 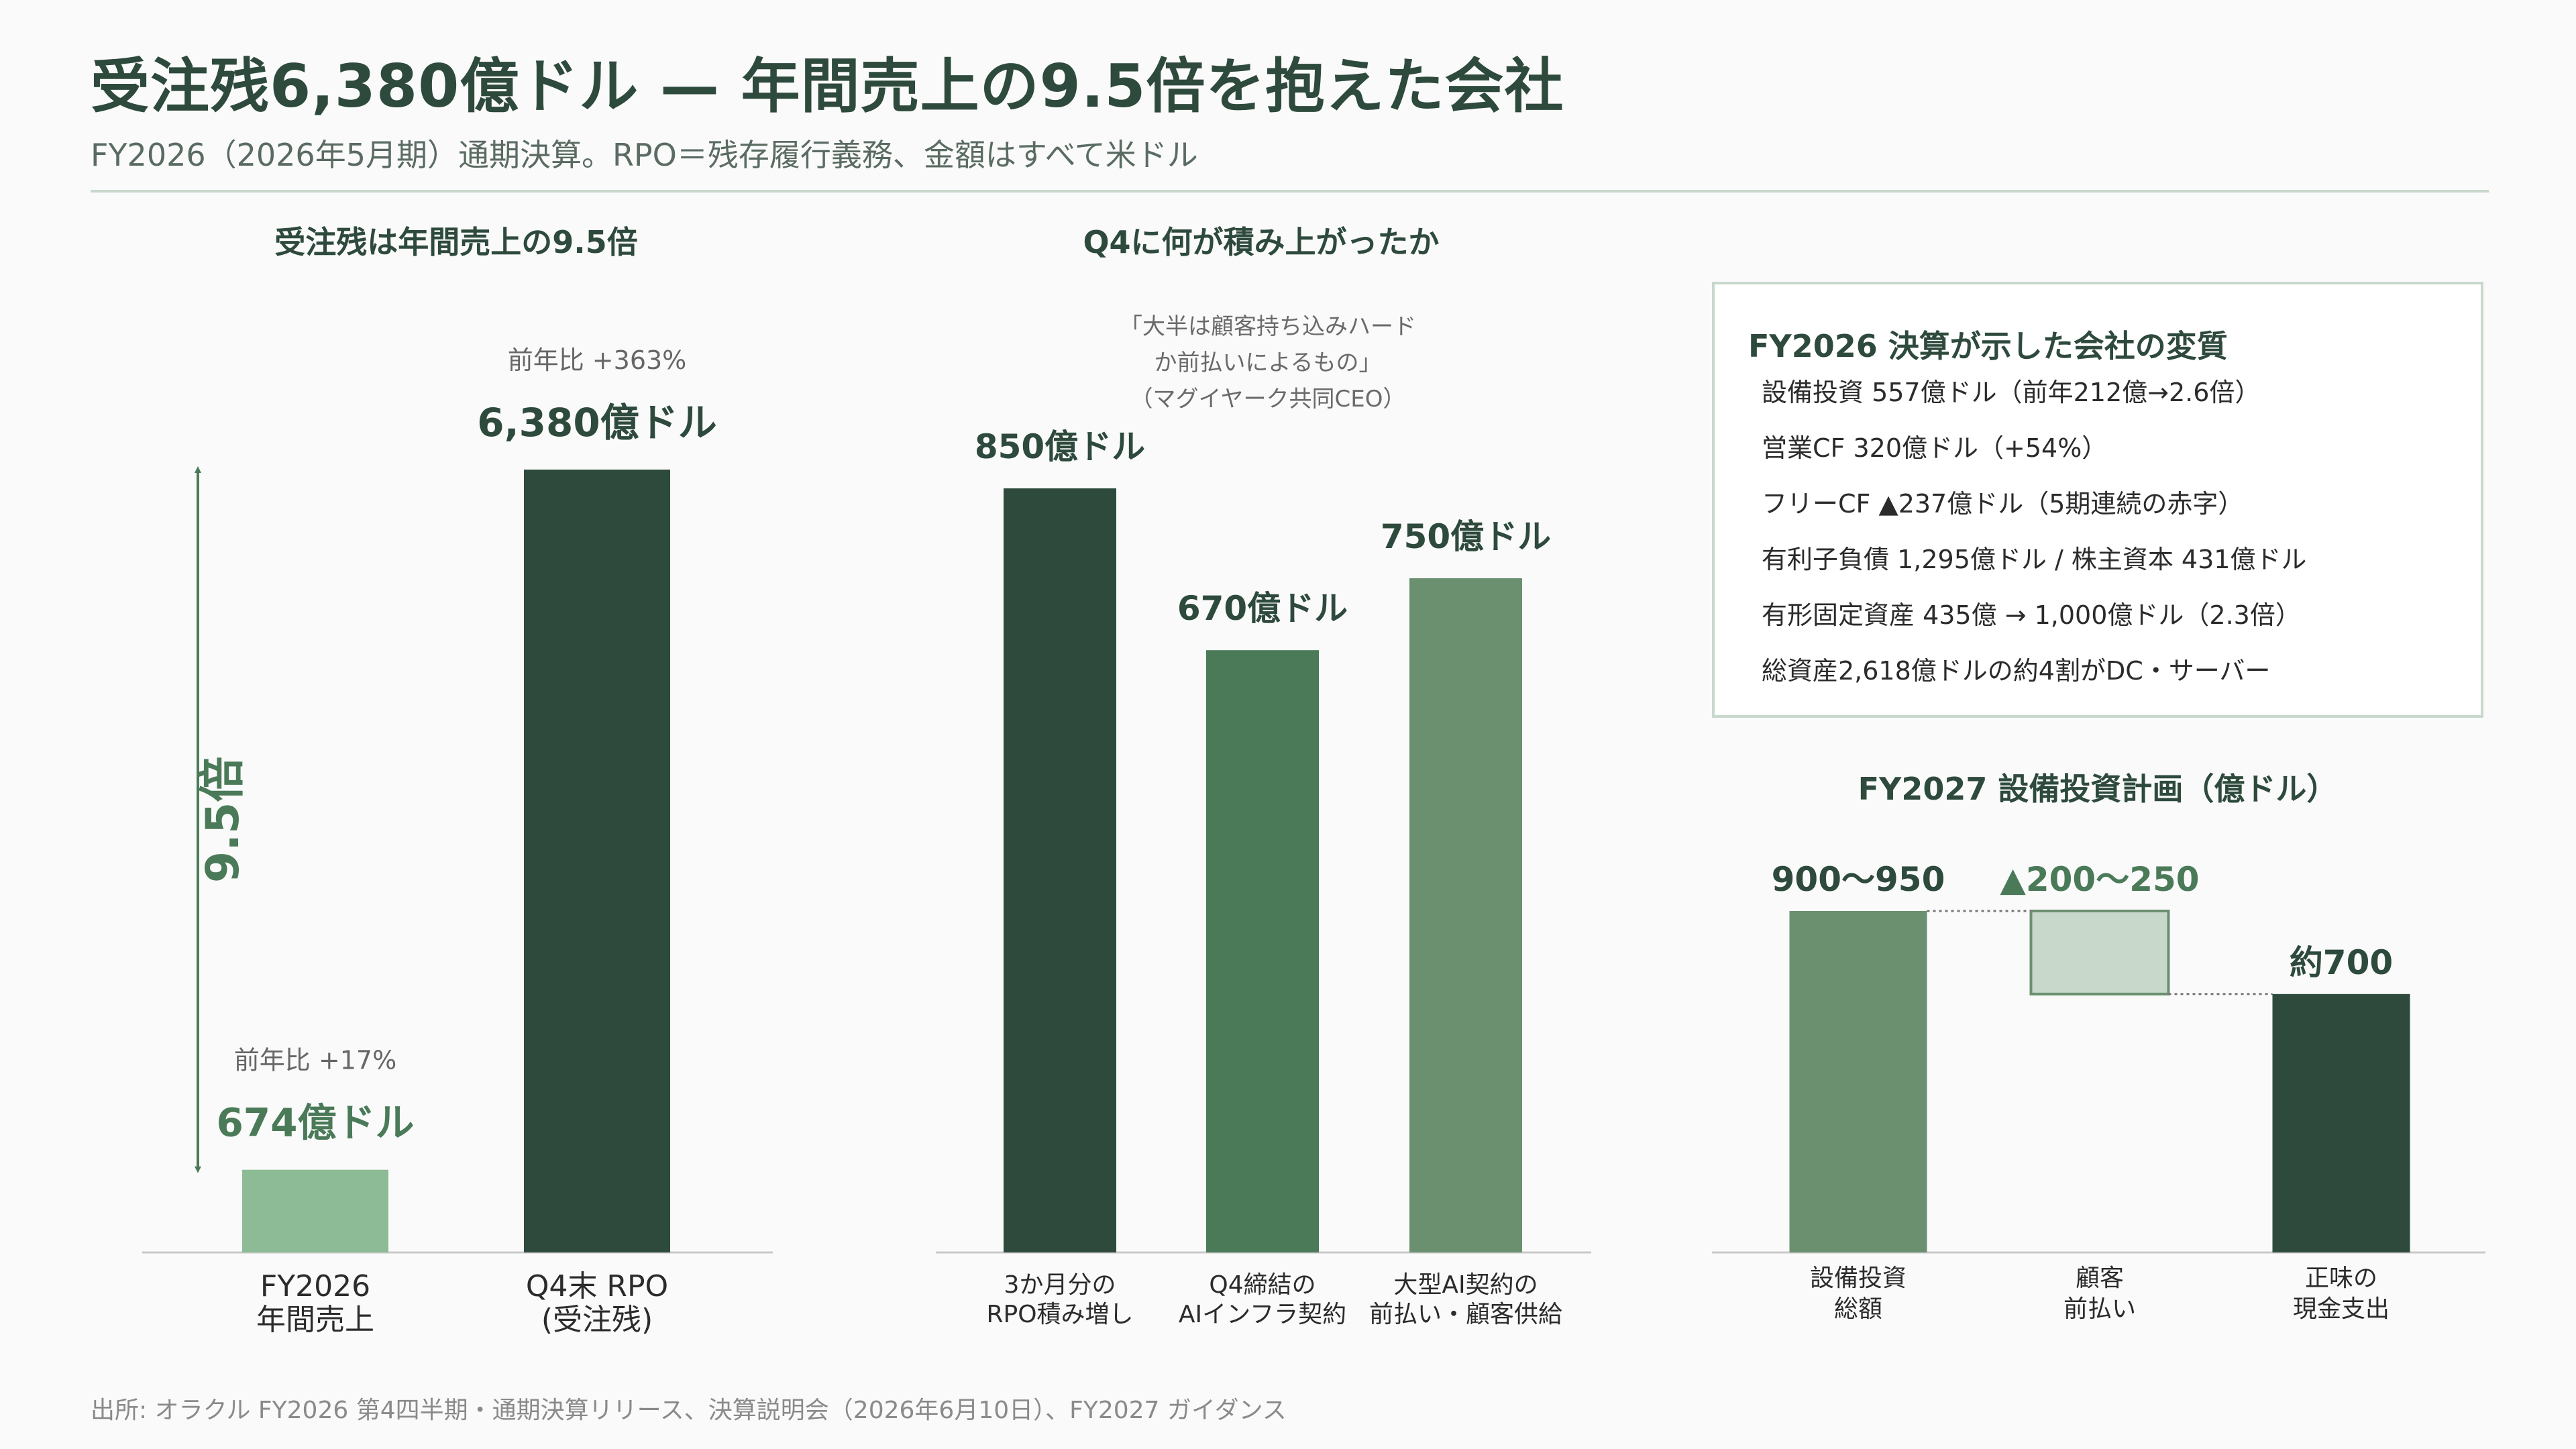 I want to click on bar-change-label: 前年比 +363%, so click(x=597, y=360).